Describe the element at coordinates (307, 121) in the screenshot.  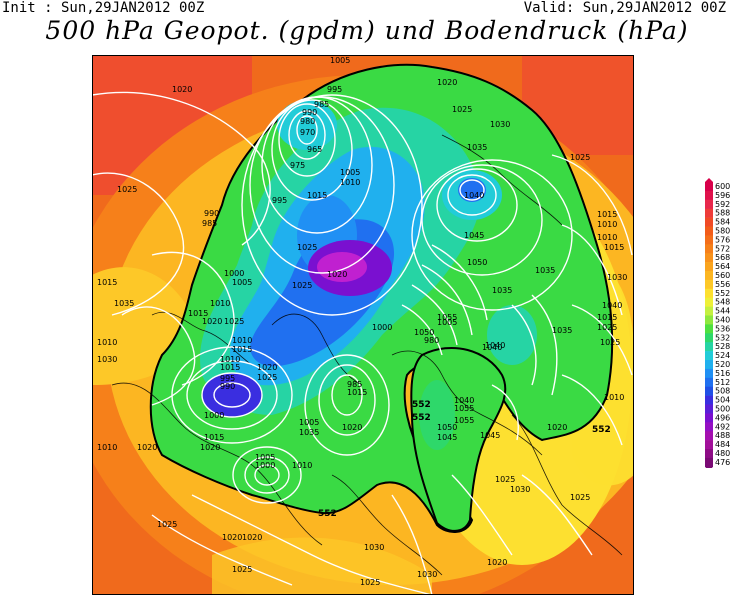
I see `isobar-label: 980` at that location.